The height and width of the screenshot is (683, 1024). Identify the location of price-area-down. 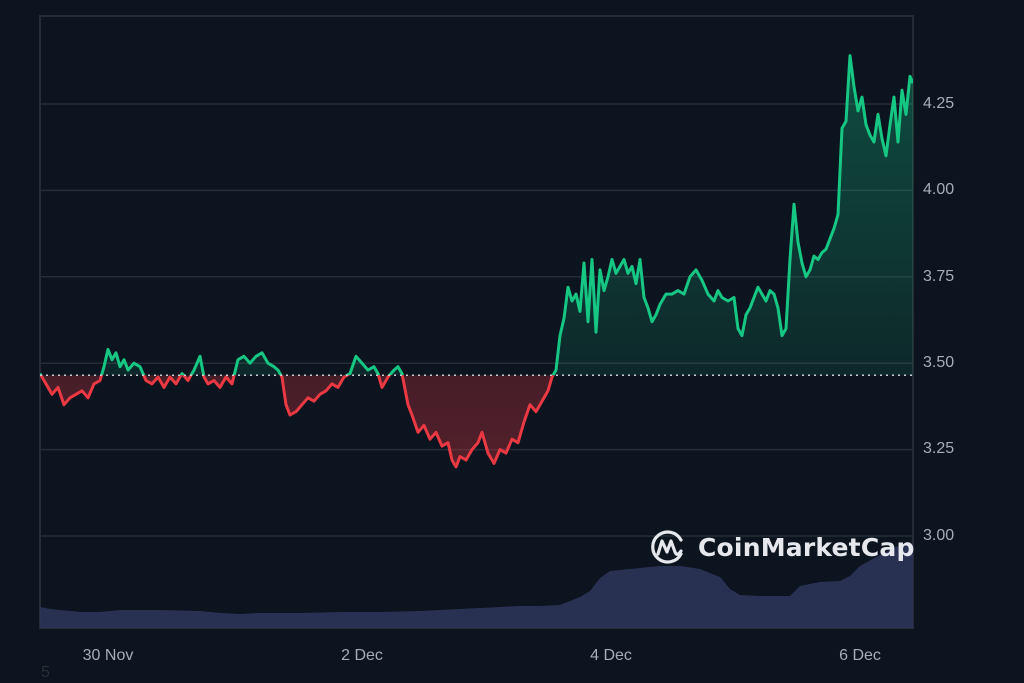
(476, 421).